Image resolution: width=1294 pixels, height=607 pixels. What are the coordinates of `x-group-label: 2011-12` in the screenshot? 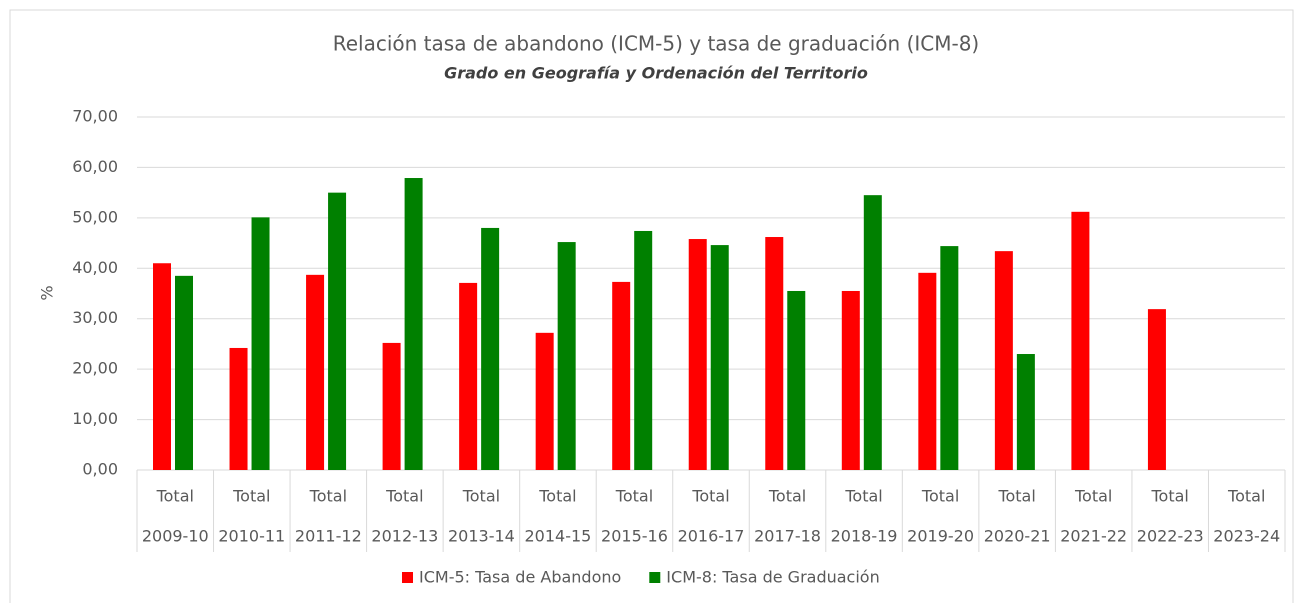 It's located at (328, 536).